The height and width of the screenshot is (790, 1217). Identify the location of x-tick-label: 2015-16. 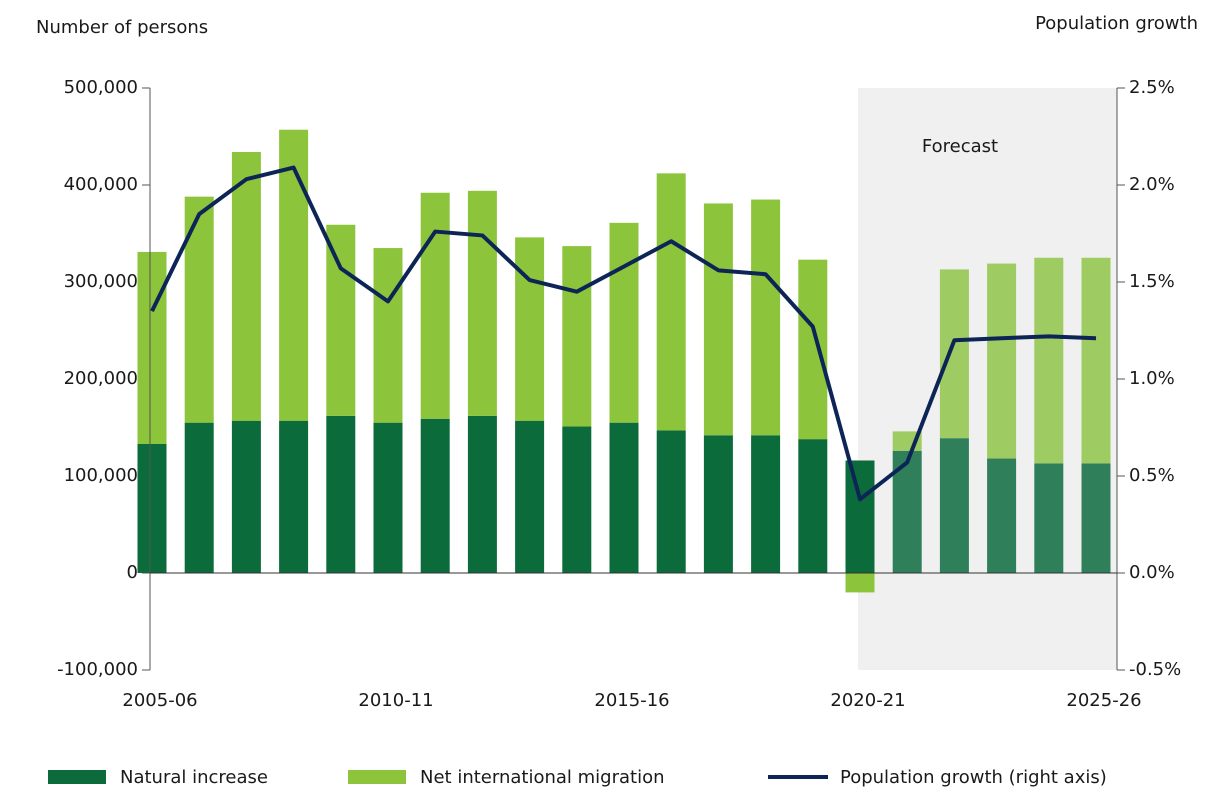
(631, 700).